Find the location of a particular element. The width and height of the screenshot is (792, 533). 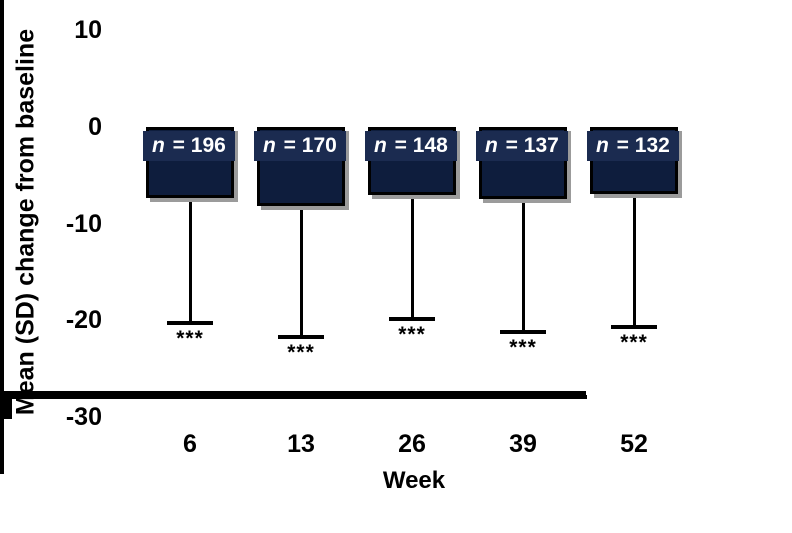

y-tick-label: 0 is located at coordinates (95, 127).